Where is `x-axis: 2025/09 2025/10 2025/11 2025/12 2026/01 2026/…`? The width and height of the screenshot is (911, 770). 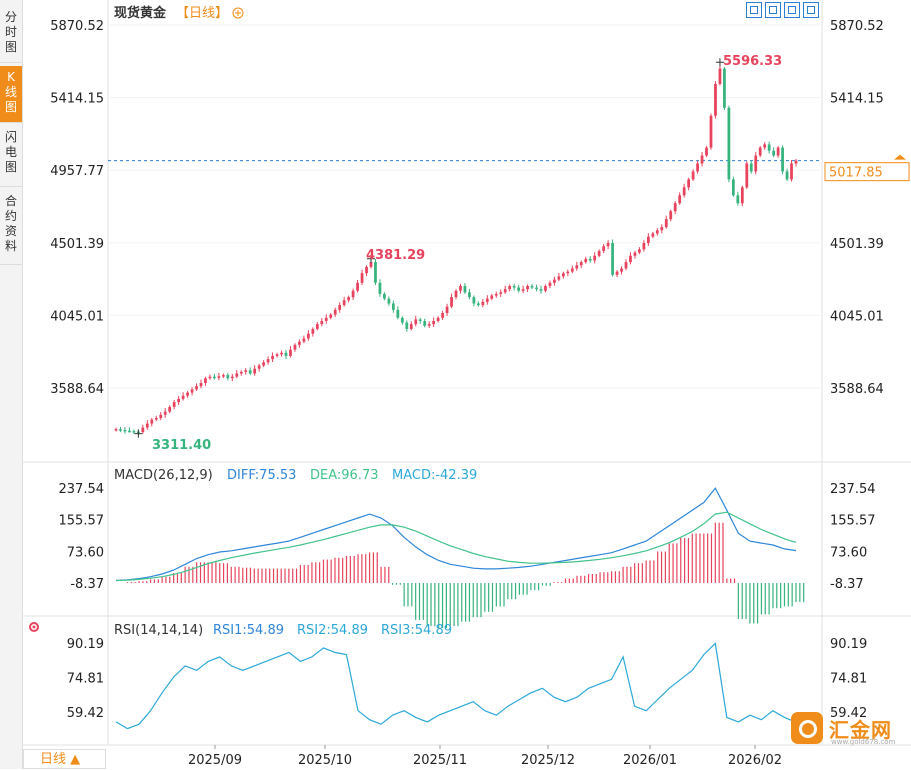 x-axis: 2025/09 2025/10 2025/11 2025/12 2026/01 2026/… is located at coordinates (485, 756).